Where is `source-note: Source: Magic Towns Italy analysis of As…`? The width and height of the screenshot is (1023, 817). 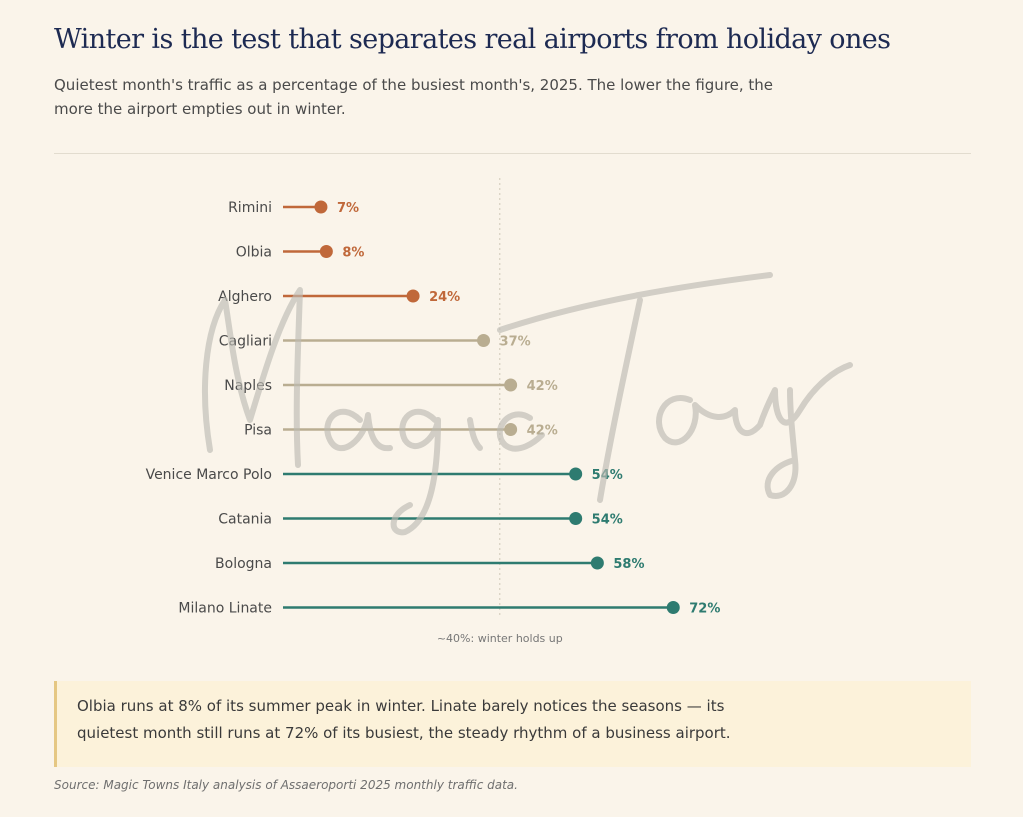
source-note: Source: Magic Towns Italy analysis of As… is located at coordinates (286, 785).